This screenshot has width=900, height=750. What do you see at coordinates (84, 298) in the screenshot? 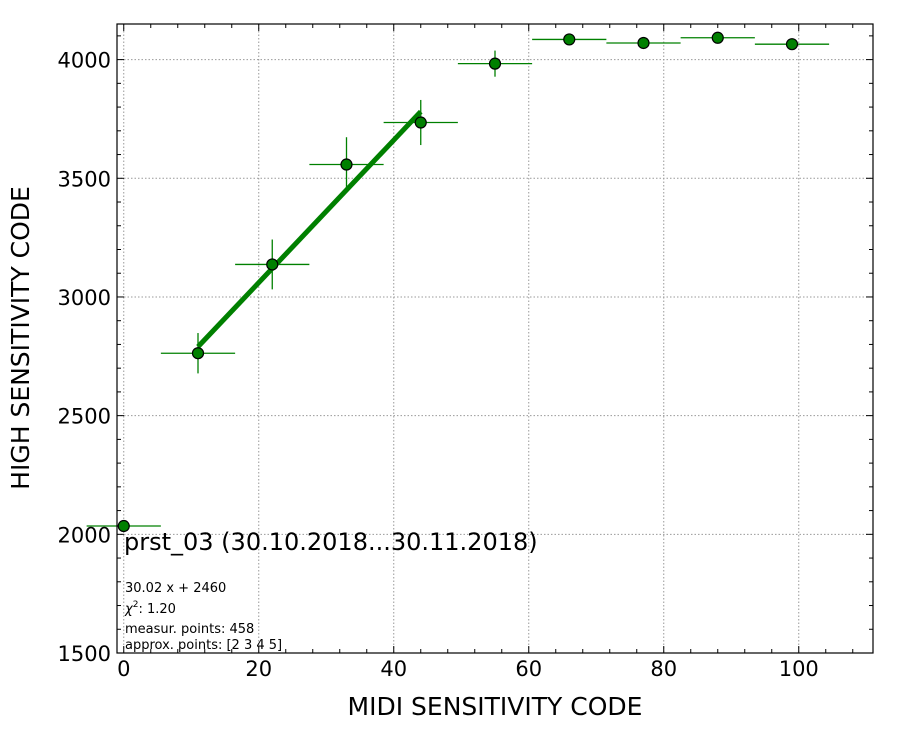
I see `y-tick-label-3: 3000` at bounding box center [84, 298].